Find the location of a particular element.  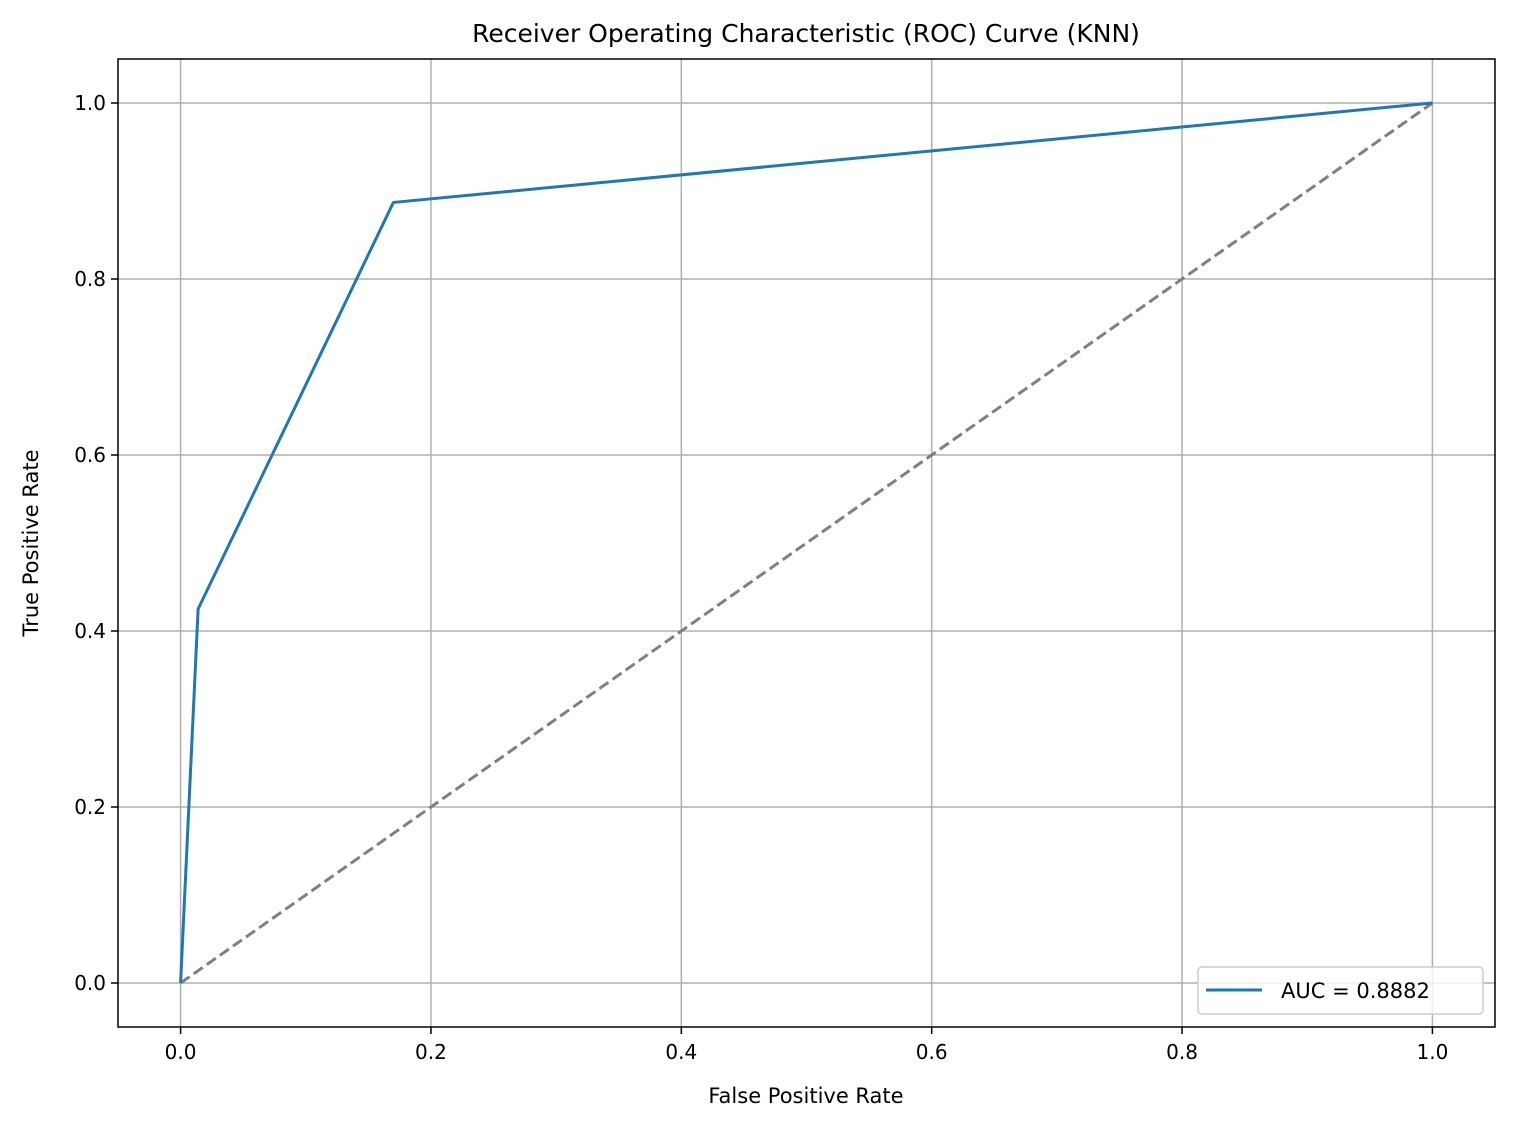

y-tick-label: 0.2 is located at coordinates (90, 807).